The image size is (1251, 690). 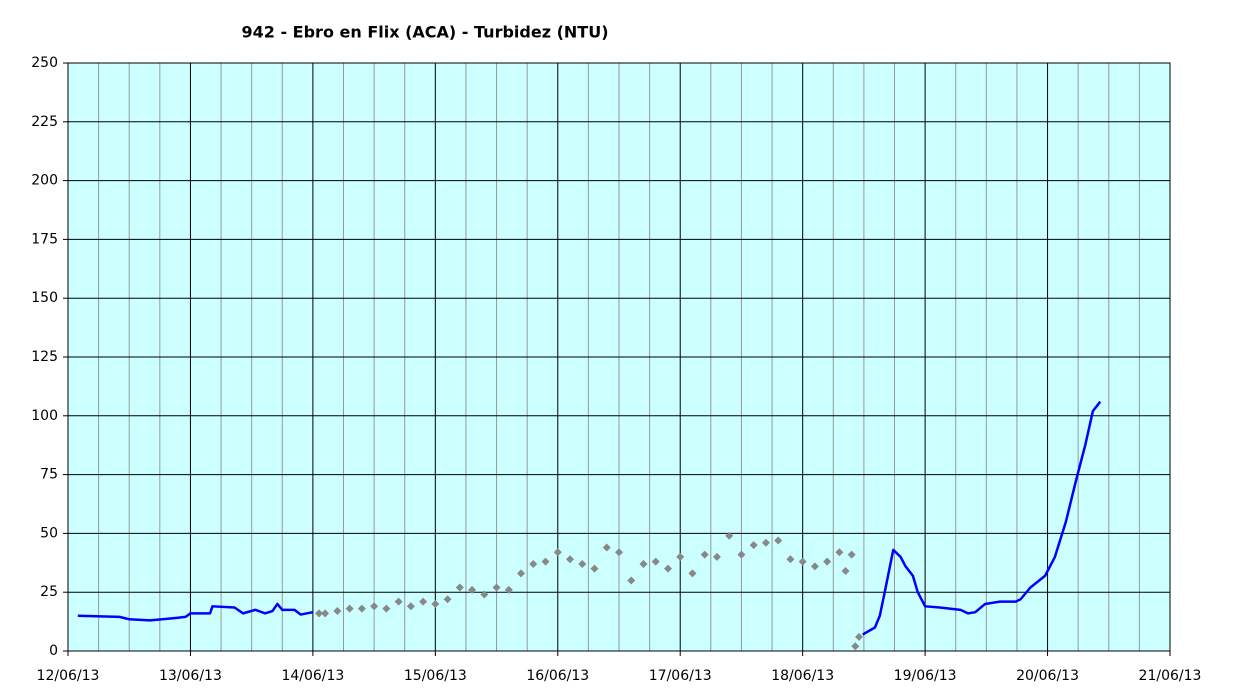 What do you see at coordinates (44, 181) in the screenshot?
I see `y-tick-label: 200` at bounding box center [44, 181].